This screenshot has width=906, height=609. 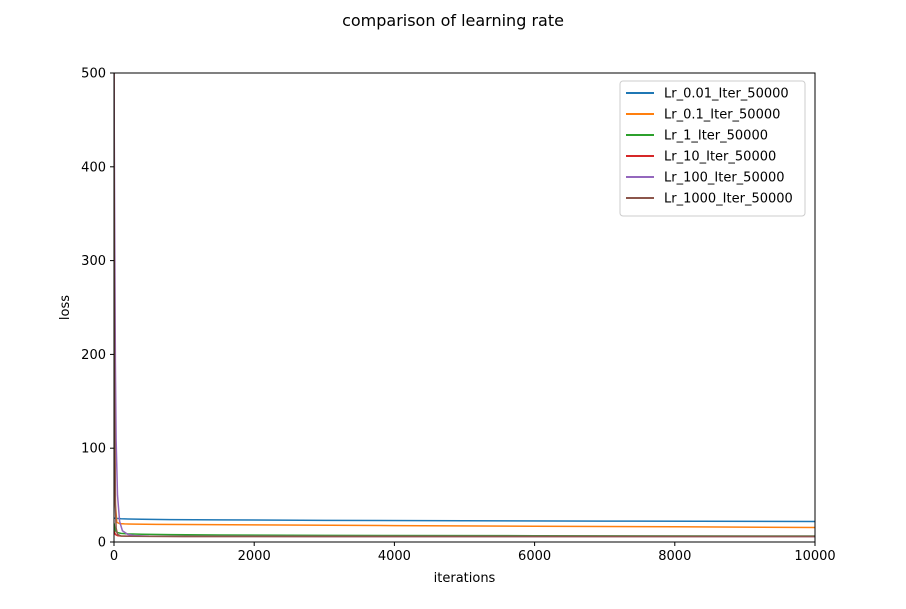 I want to click on y-tick-label: 400, so click(x=93, y=167).